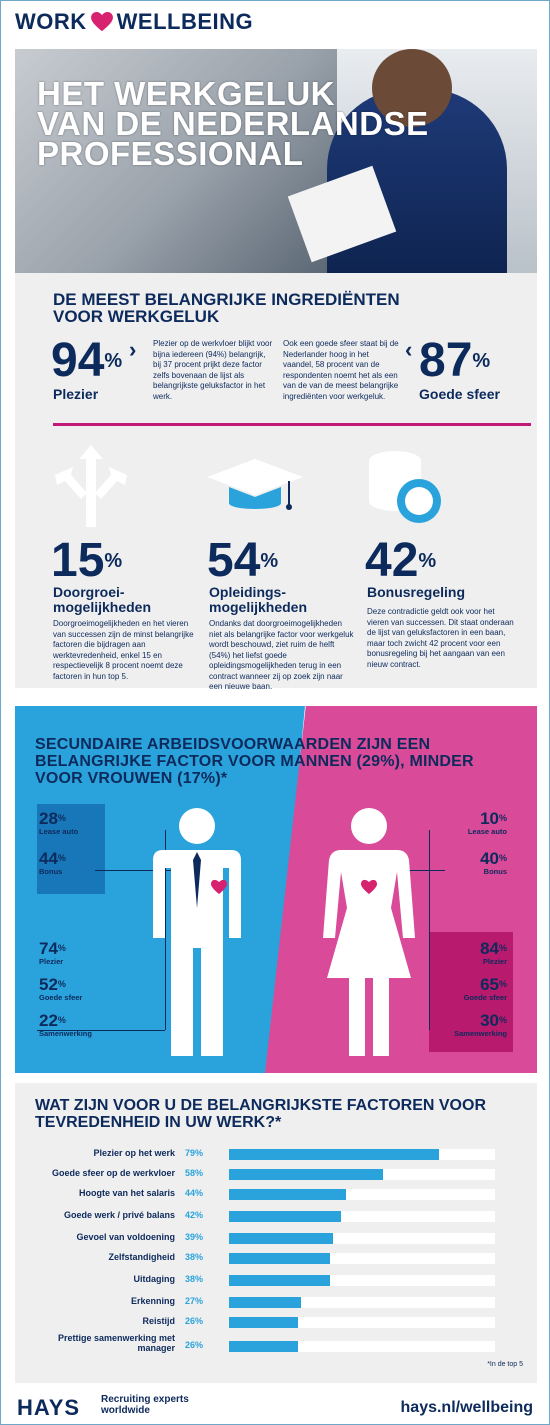  I want to click on footnote: *In de top 5, so click(505, 1364).